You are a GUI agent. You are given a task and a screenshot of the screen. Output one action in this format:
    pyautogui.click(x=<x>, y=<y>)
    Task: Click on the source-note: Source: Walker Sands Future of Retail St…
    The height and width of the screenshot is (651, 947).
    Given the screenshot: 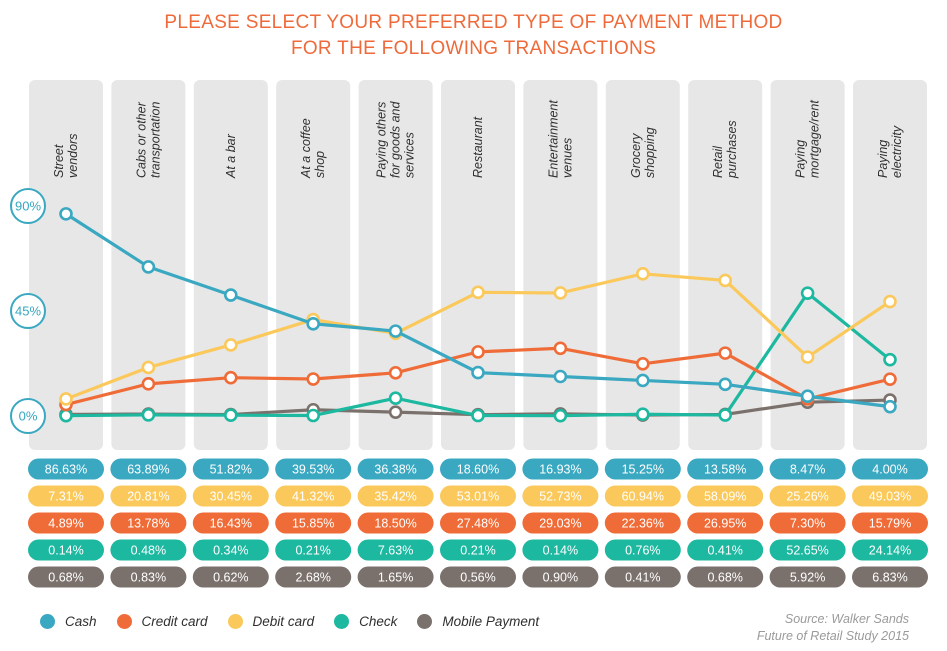 What is the action you would take?
    pyautogui.click(x=833, y=628)
    